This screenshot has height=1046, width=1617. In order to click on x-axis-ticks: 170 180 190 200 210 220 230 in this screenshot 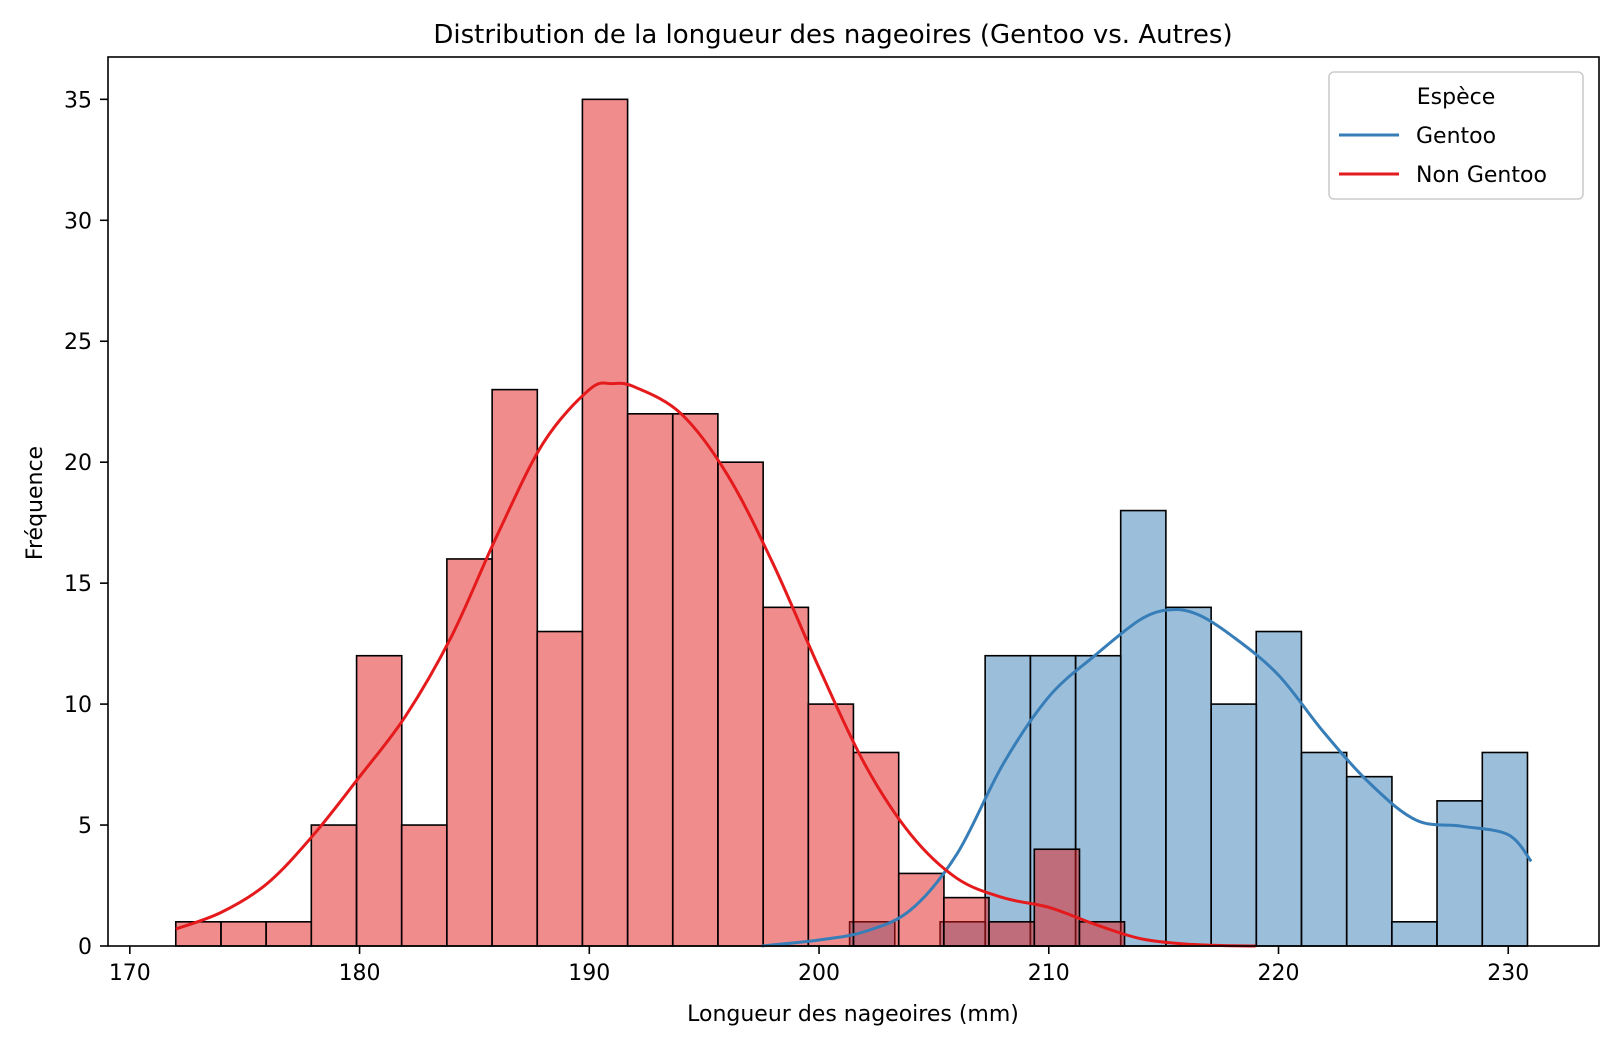, I will do `click(819, 966)`.